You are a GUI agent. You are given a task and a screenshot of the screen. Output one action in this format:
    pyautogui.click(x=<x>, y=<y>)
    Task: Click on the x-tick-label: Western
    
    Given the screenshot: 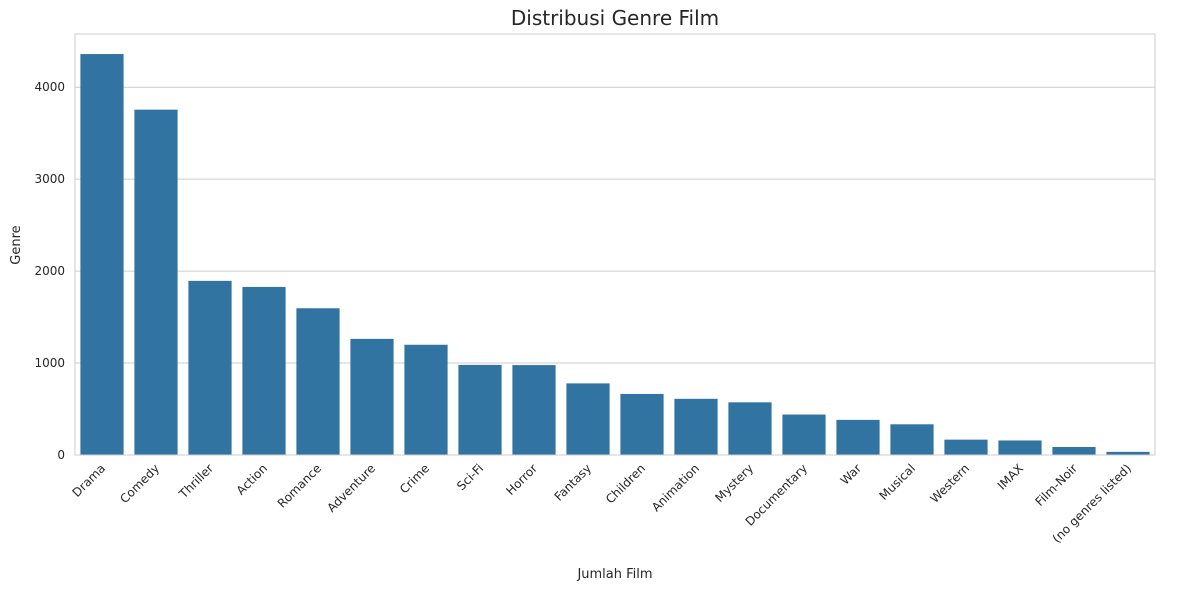 What is the action you would take?
    pyautogui.click(x=949, y=483)
    